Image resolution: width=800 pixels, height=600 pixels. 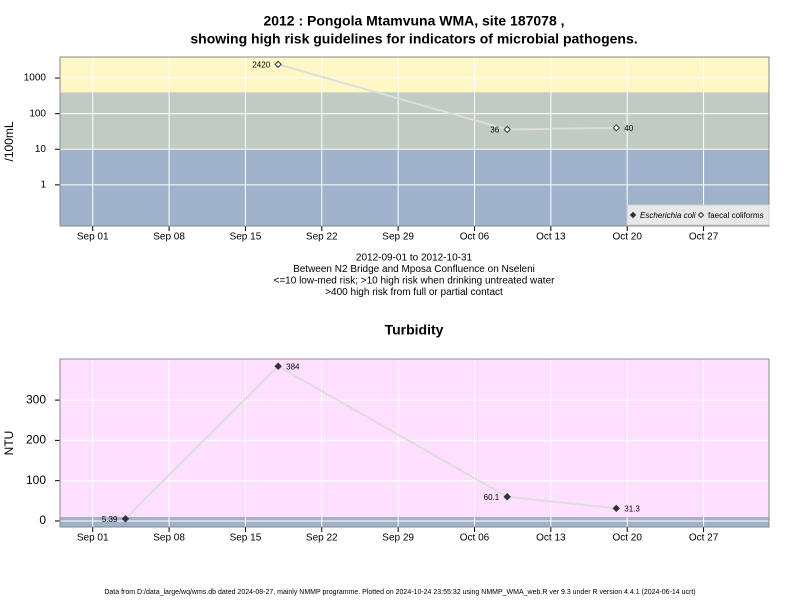 What do you see at coordinates (668, 215) in the screenshot?
I see `legend-label: Escherichia coli` at bounding box center [668, 215].